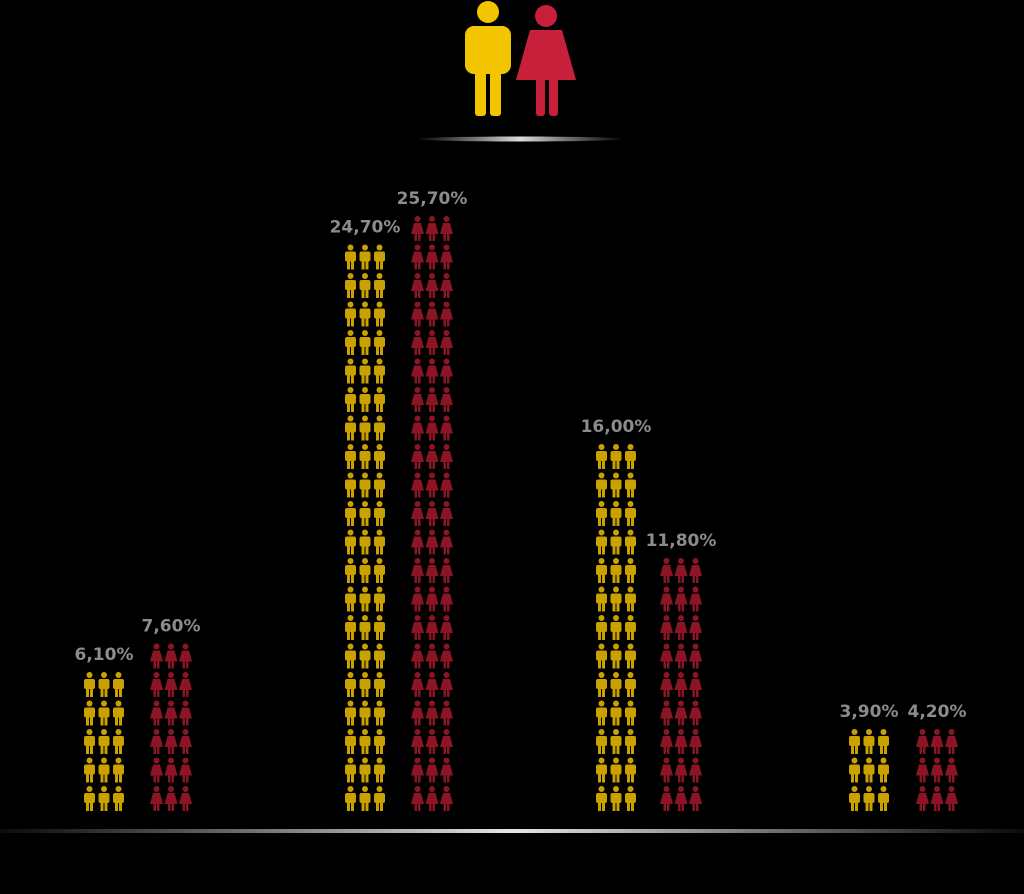  What do you see at coordinates (616, 427) in the screenshot?
I see `value-label: 16,00%` at bounding box center [616, 427].